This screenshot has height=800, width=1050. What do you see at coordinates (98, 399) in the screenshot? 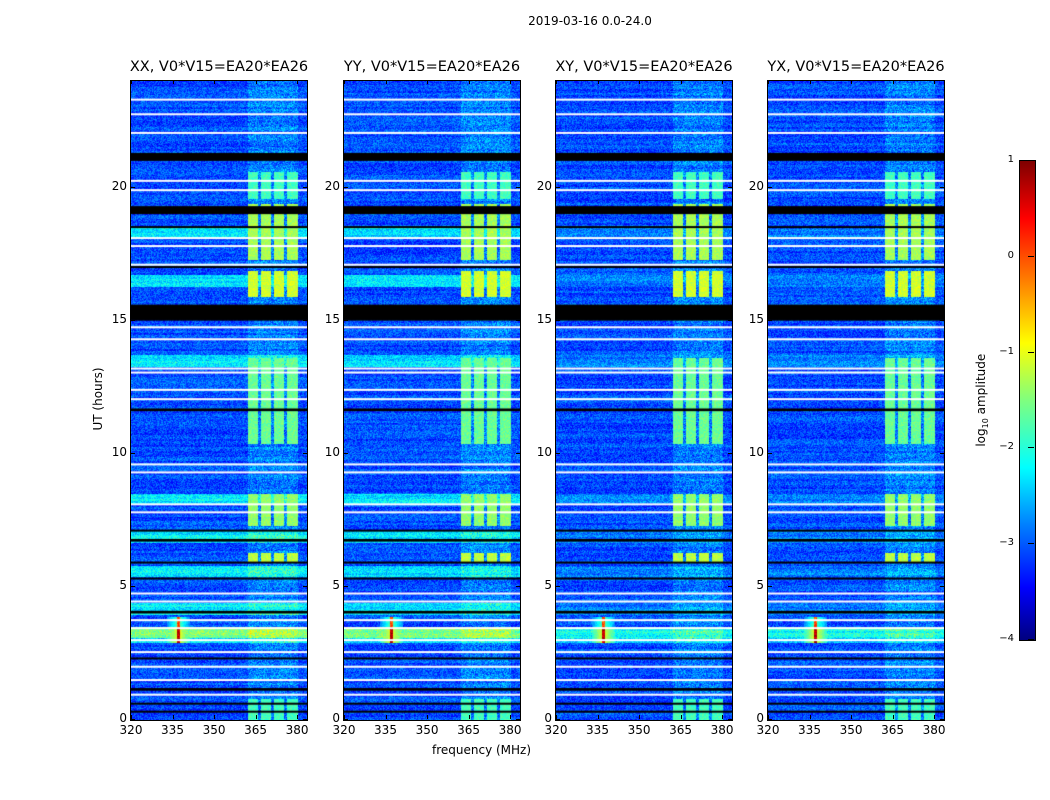
I see `y-axis-label: UT (hours)` at bounding box center [98, 399].